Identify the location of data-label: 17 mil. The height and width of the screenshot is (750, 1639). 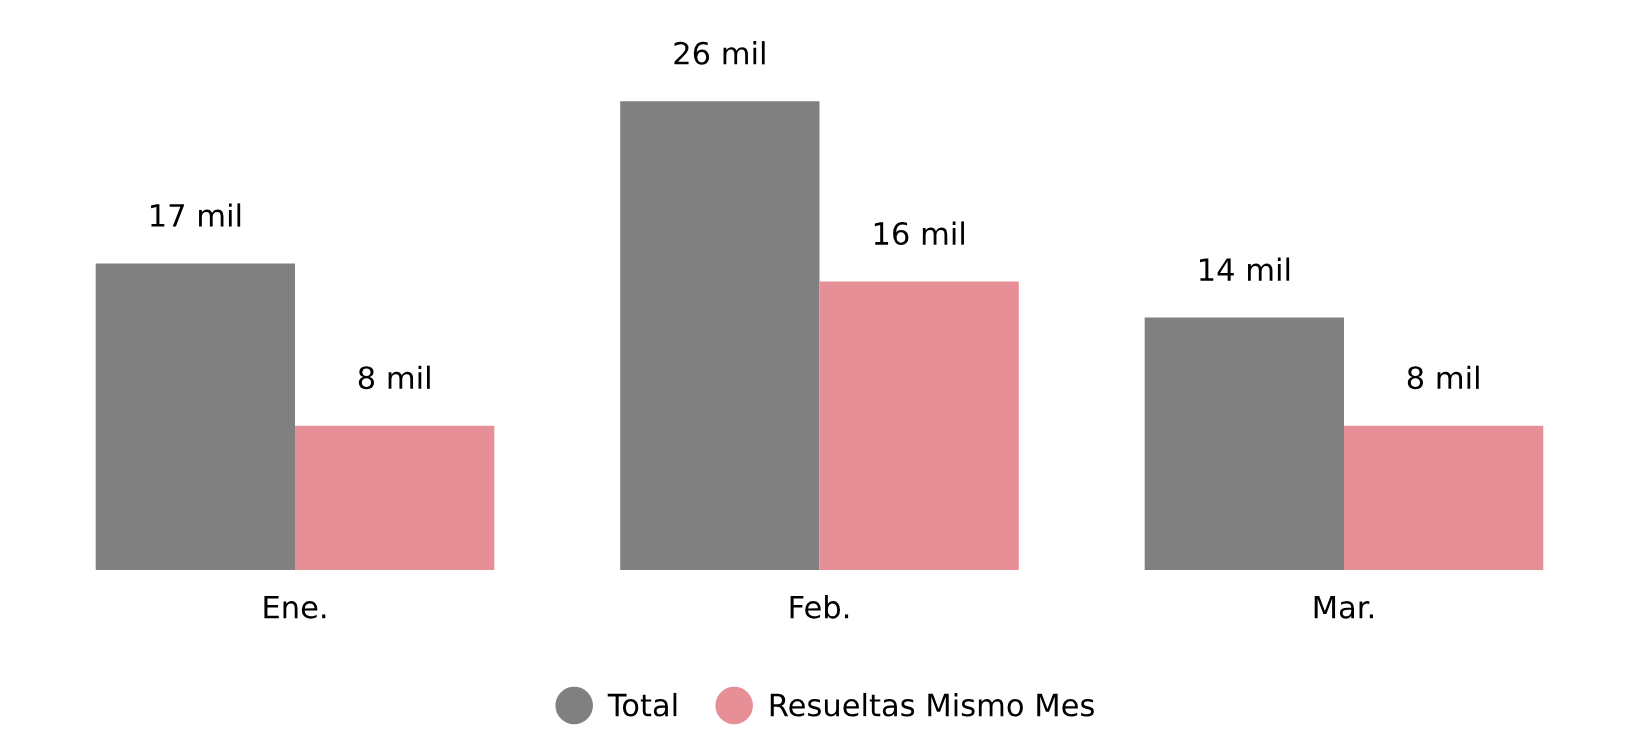
(196, 215).